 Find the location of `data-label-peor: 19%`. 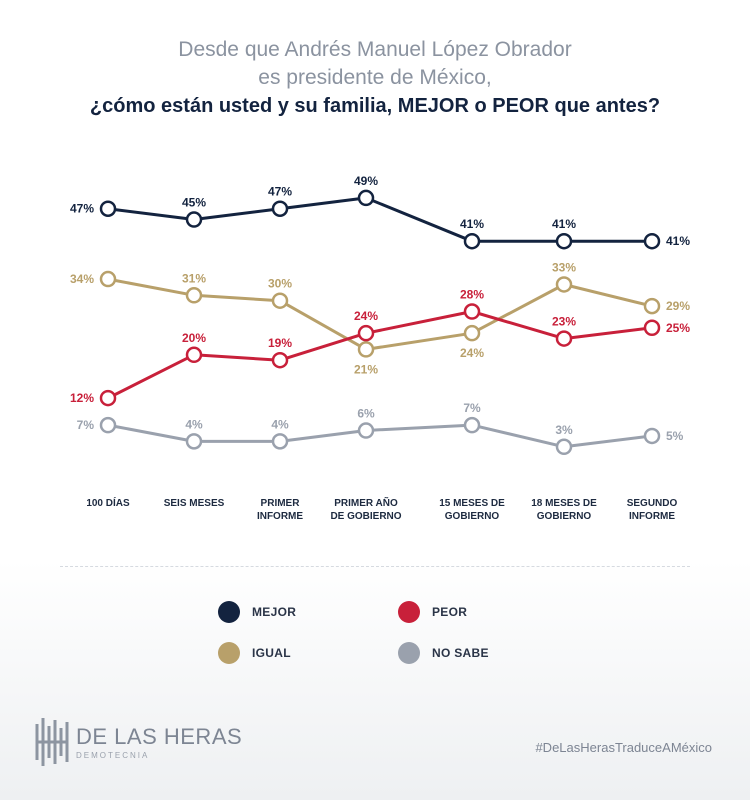

data-label-peor: 19% is located at coordinates (280, 343).